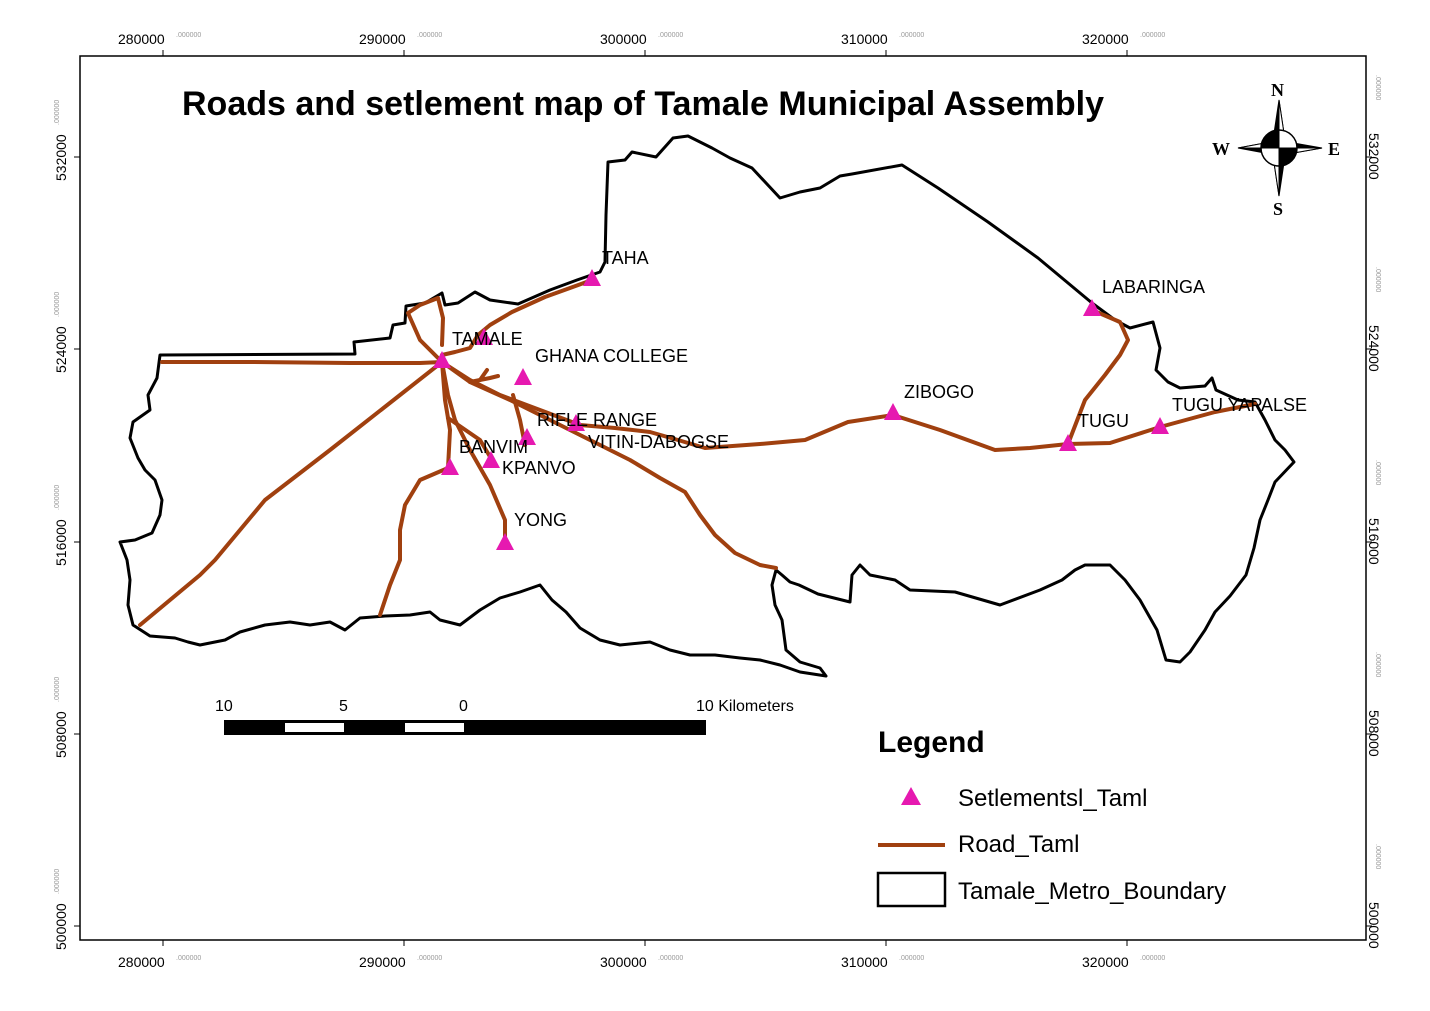 Image resolution: width=1430 pixels, height=1011 pixels. Describe the element at coordinates (1098, 377) in the screenshot. I see `road-labaringa` at that location.